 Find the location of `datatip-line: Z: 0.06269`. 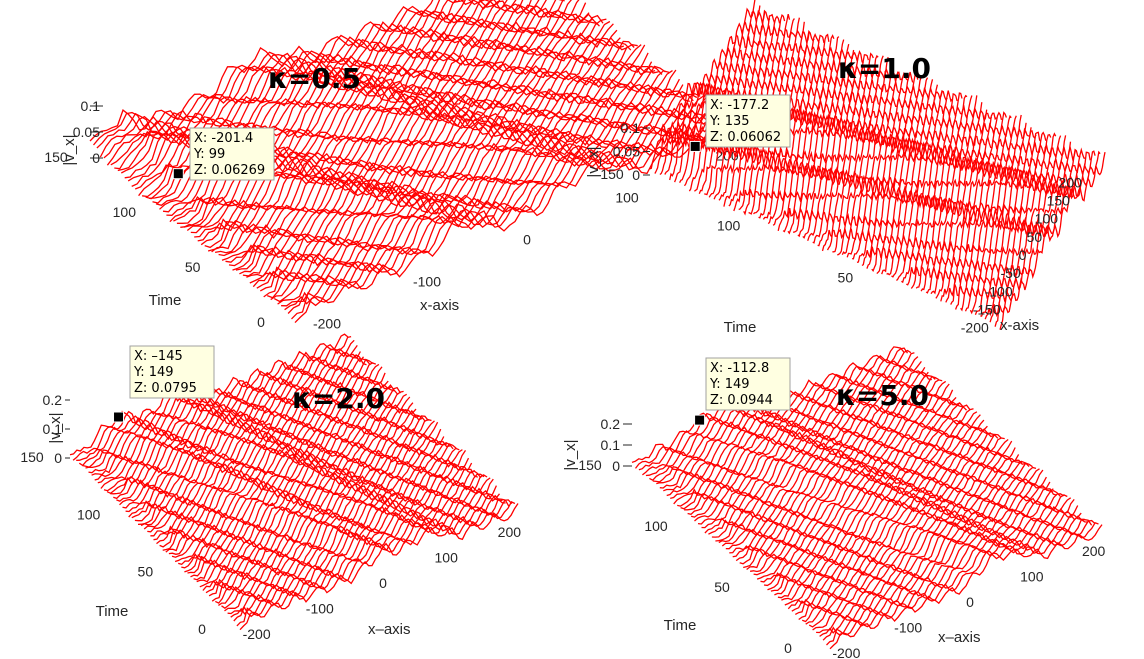

datatip-line: Z: 0.06269 is located at coordinates (229, 170).